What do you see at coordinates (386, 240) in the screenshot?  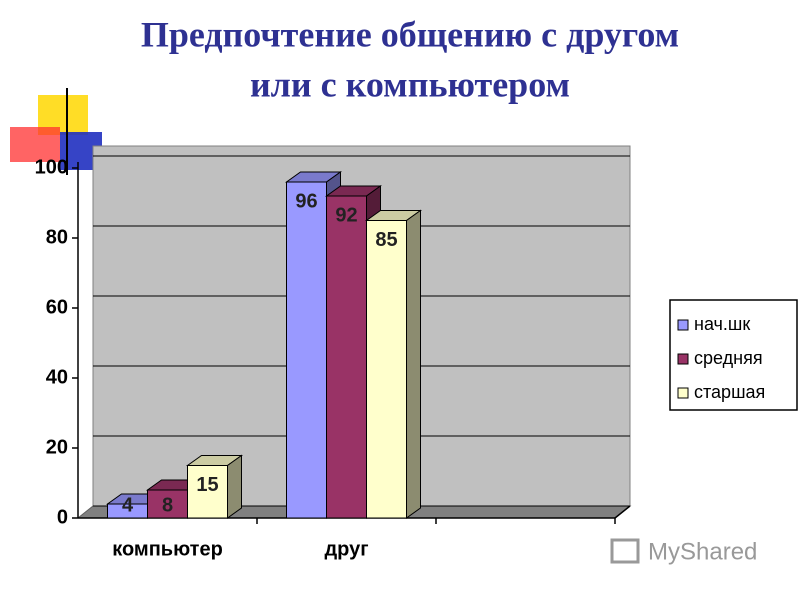 I see `value-label: 85` at bounding box center [386, 240].